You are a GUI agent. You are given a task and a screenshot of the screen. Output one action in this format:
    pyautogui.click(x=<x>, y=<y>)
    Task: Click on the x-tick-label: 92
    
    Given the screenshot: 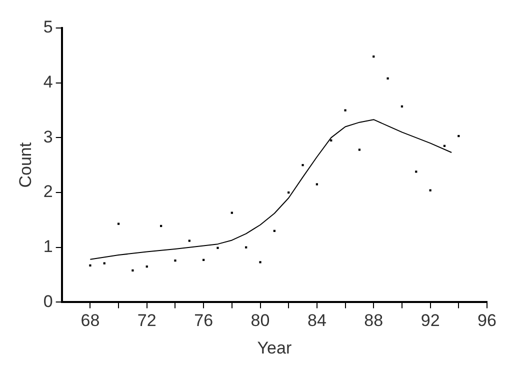 What is the action you would take?
    pyautogui.click(x=430, y=320)
    